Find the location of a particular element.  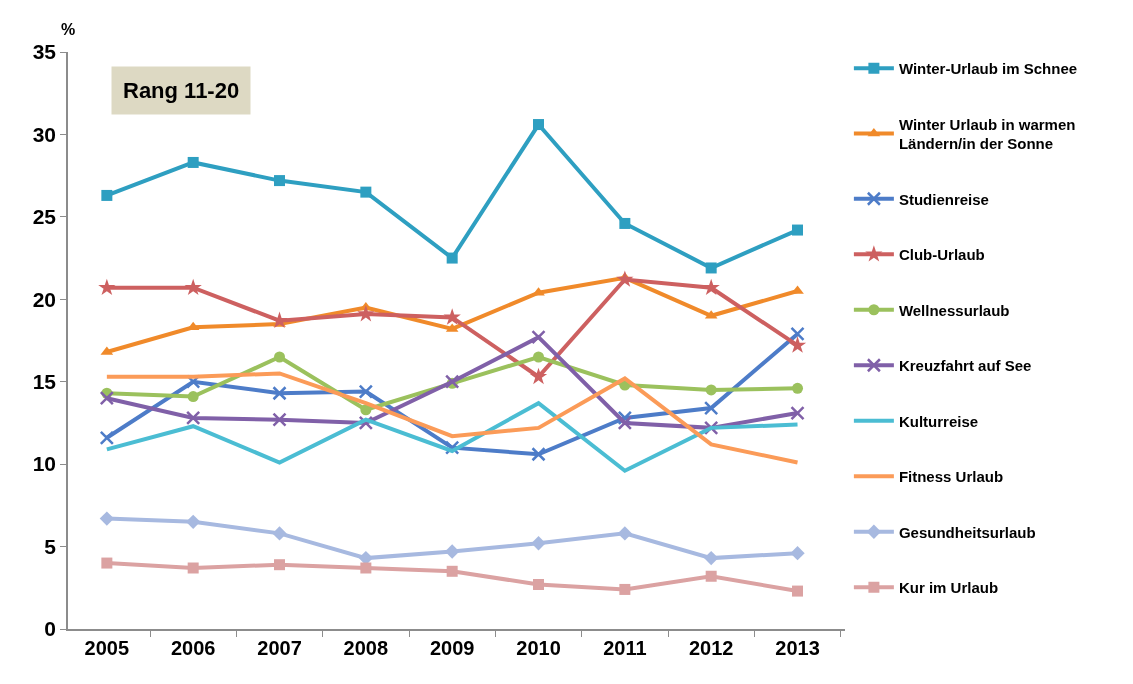

x-tick-label: 2012 is located at coordinates (711, 647).